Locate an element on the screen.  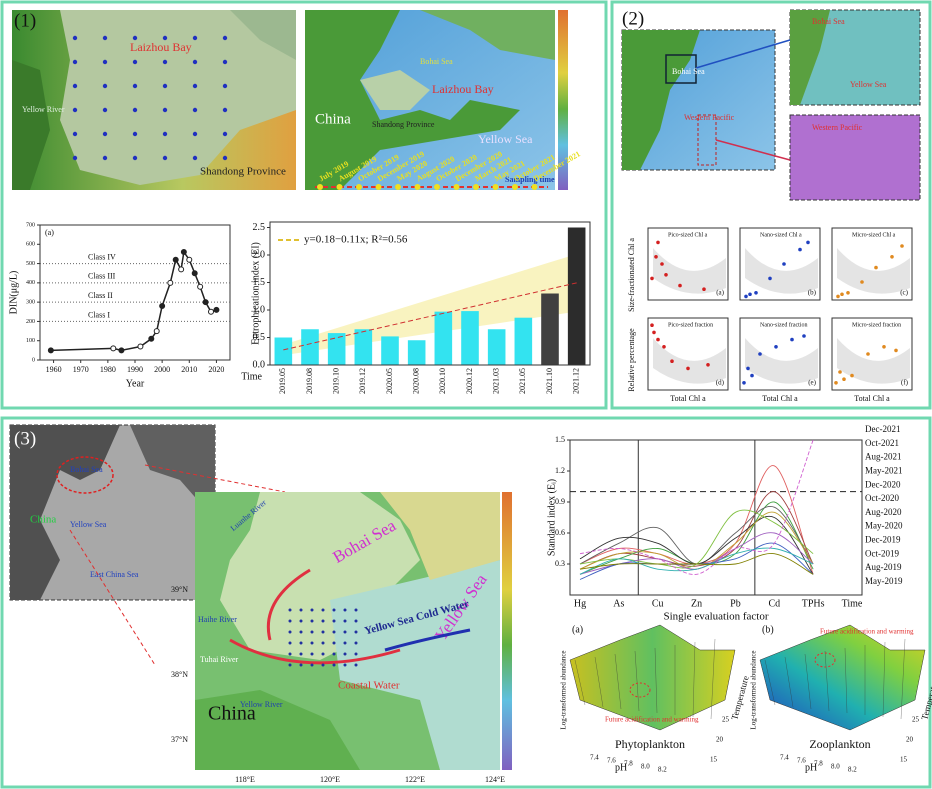
z-axis-label: Log-transformed abundance is located at coordinates (564, 689).